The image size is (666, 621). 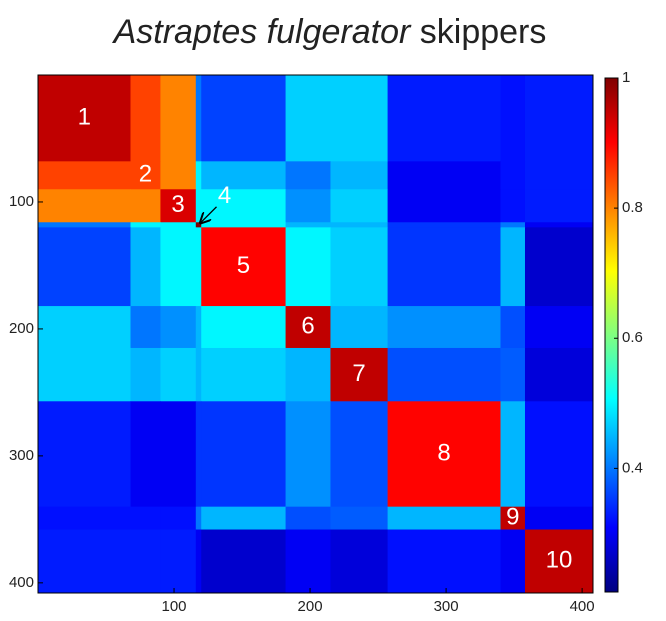 What do you see at coordinates (632, 337) in the screenshot?
I see `colorbar-tick-label: 0.6` at bounding box center [632, 337].